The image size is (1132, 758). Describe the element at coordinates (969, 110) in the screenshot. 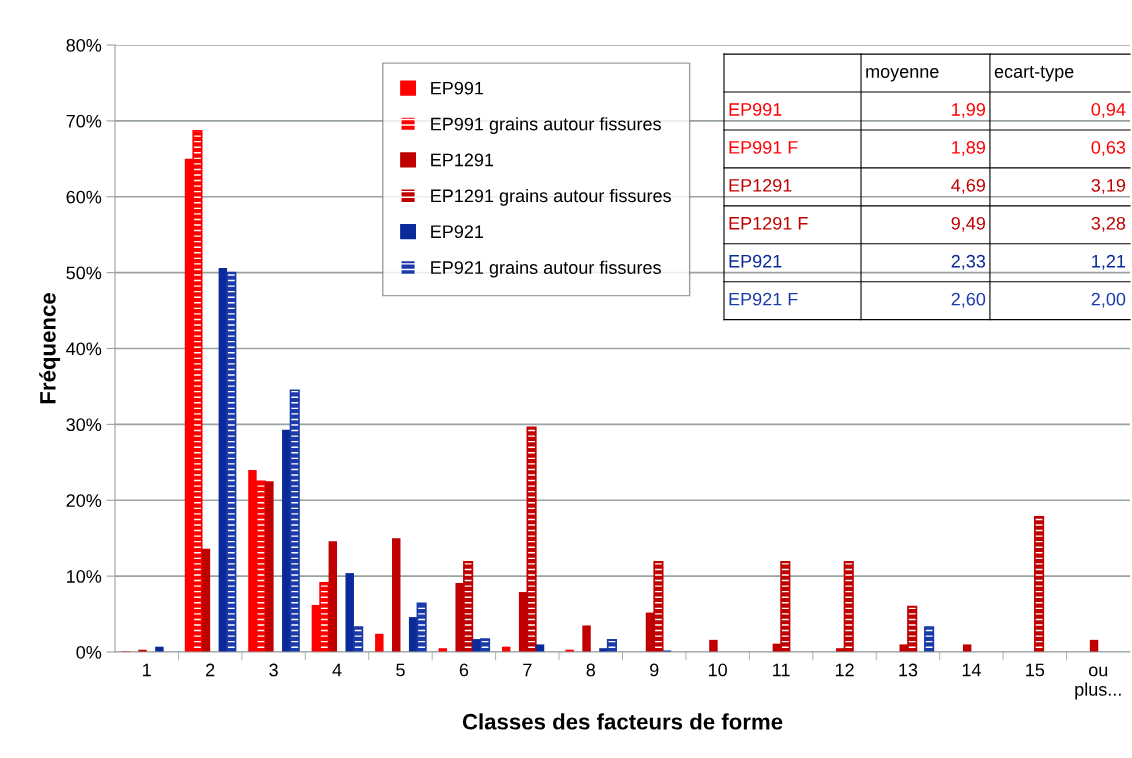

I see `annotation: 1,99` at that location.